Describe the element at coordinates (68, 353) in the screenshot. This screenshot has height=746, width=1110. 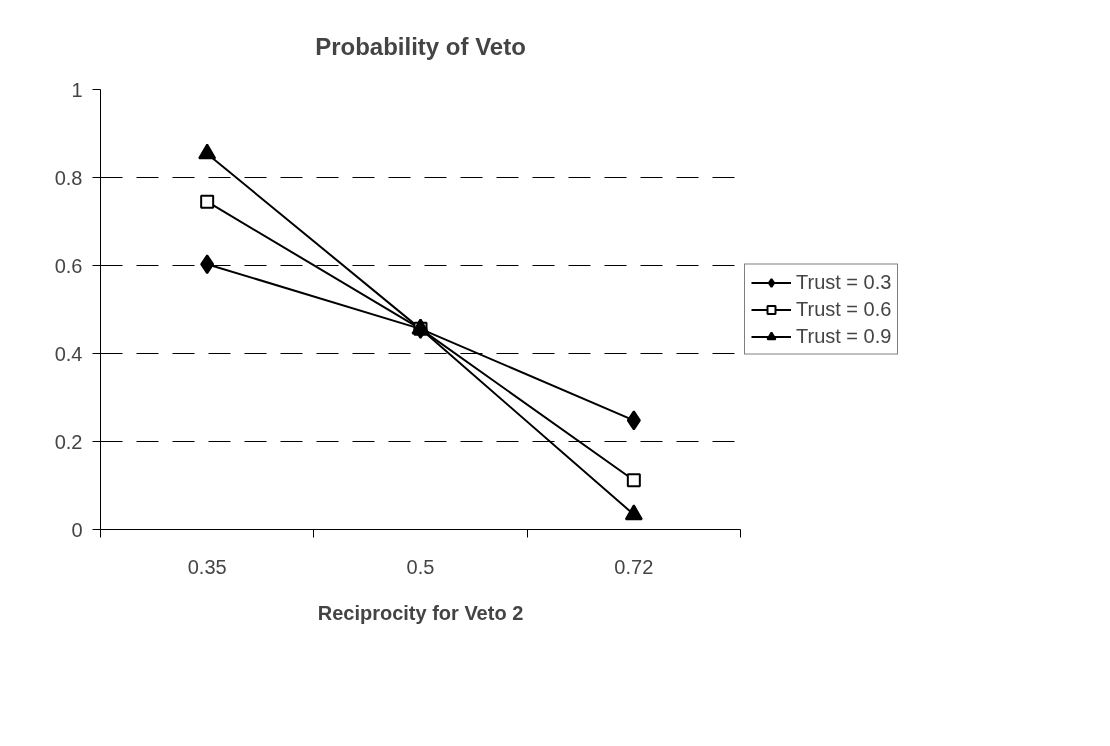
I see `y-tick-label: 0.4` at that location.